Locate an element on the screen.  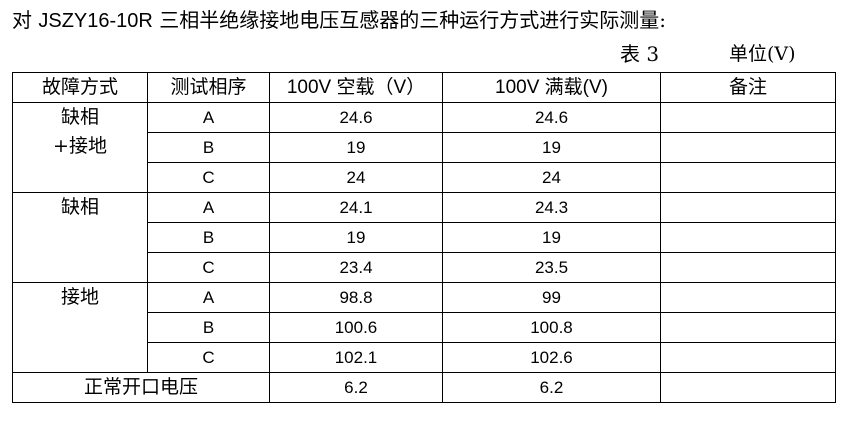
table-row: C 102.1 102.6 is located at coordinates (424, 357).